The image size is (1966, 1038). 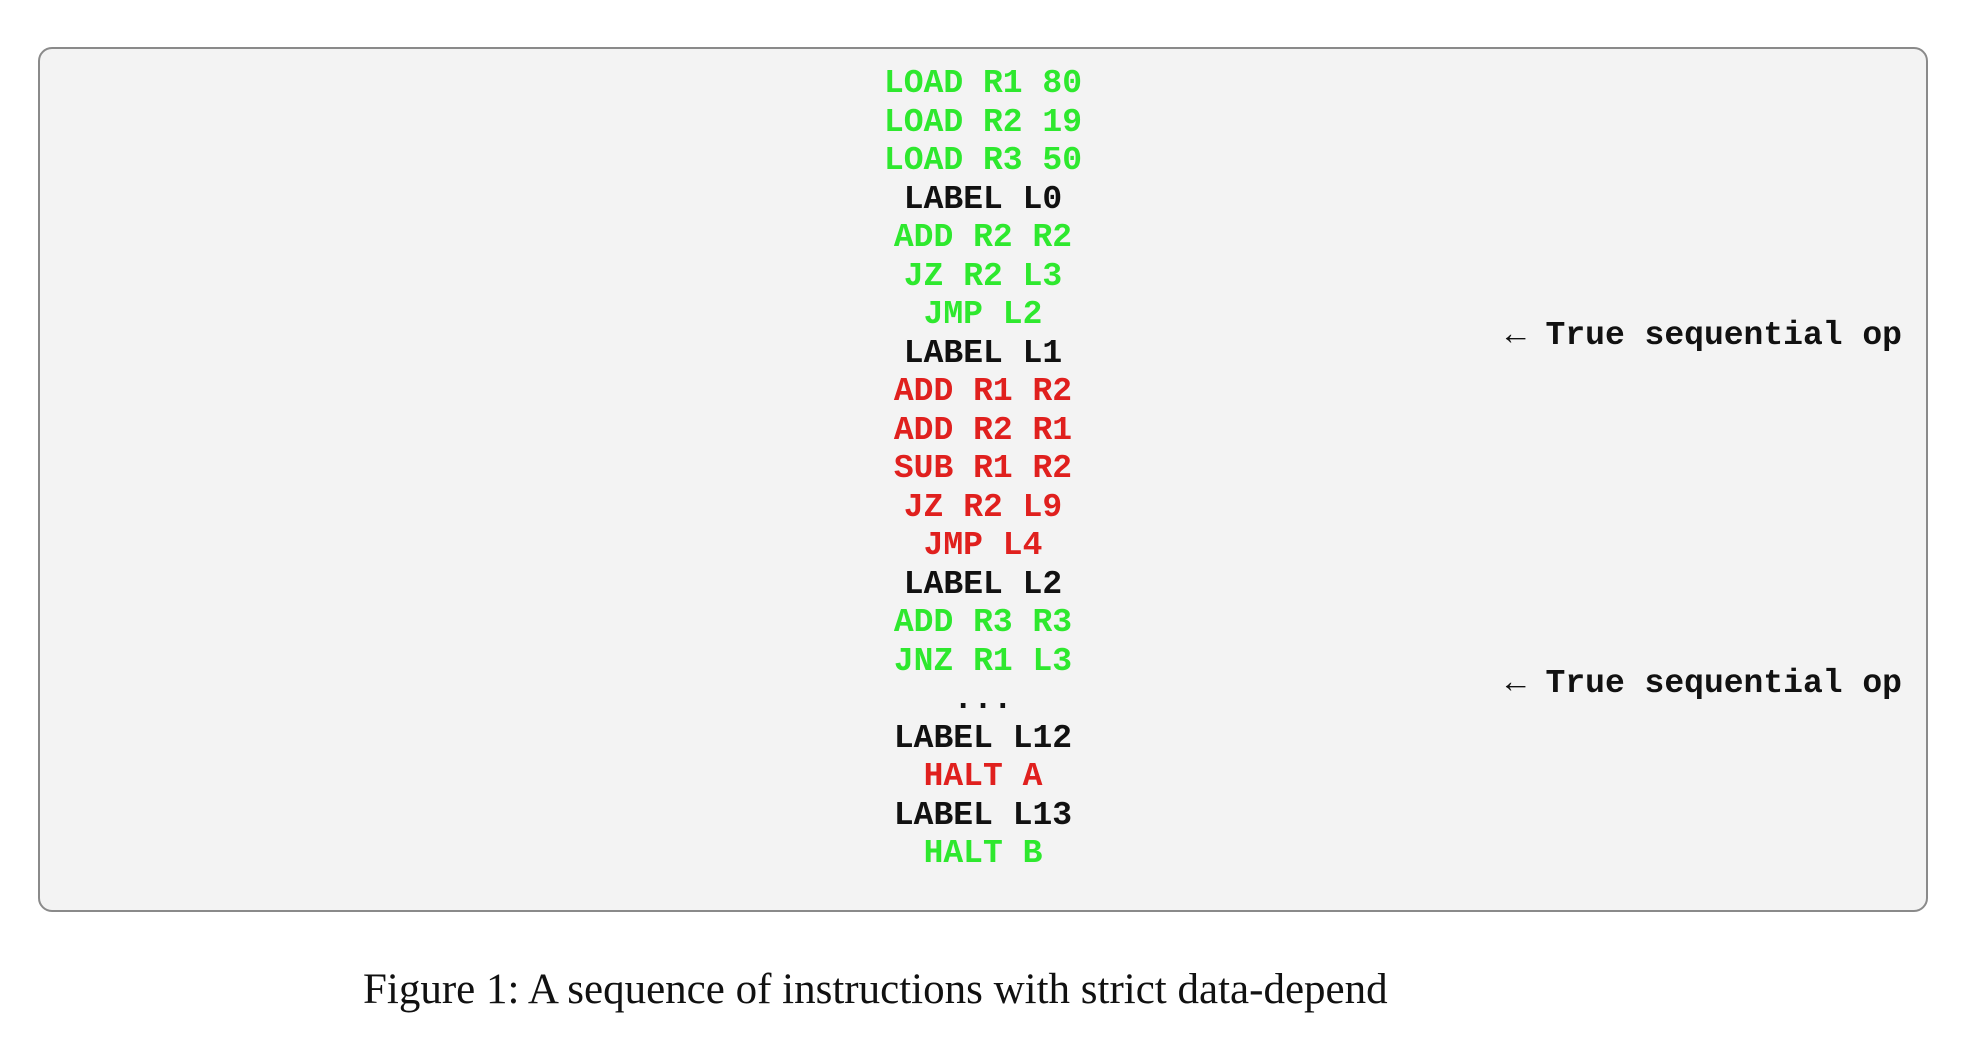 What do you see at coordinates (983, 738) in the screenshot?
I see `code-line: LABEL L12` at bounding box center [983, 738].